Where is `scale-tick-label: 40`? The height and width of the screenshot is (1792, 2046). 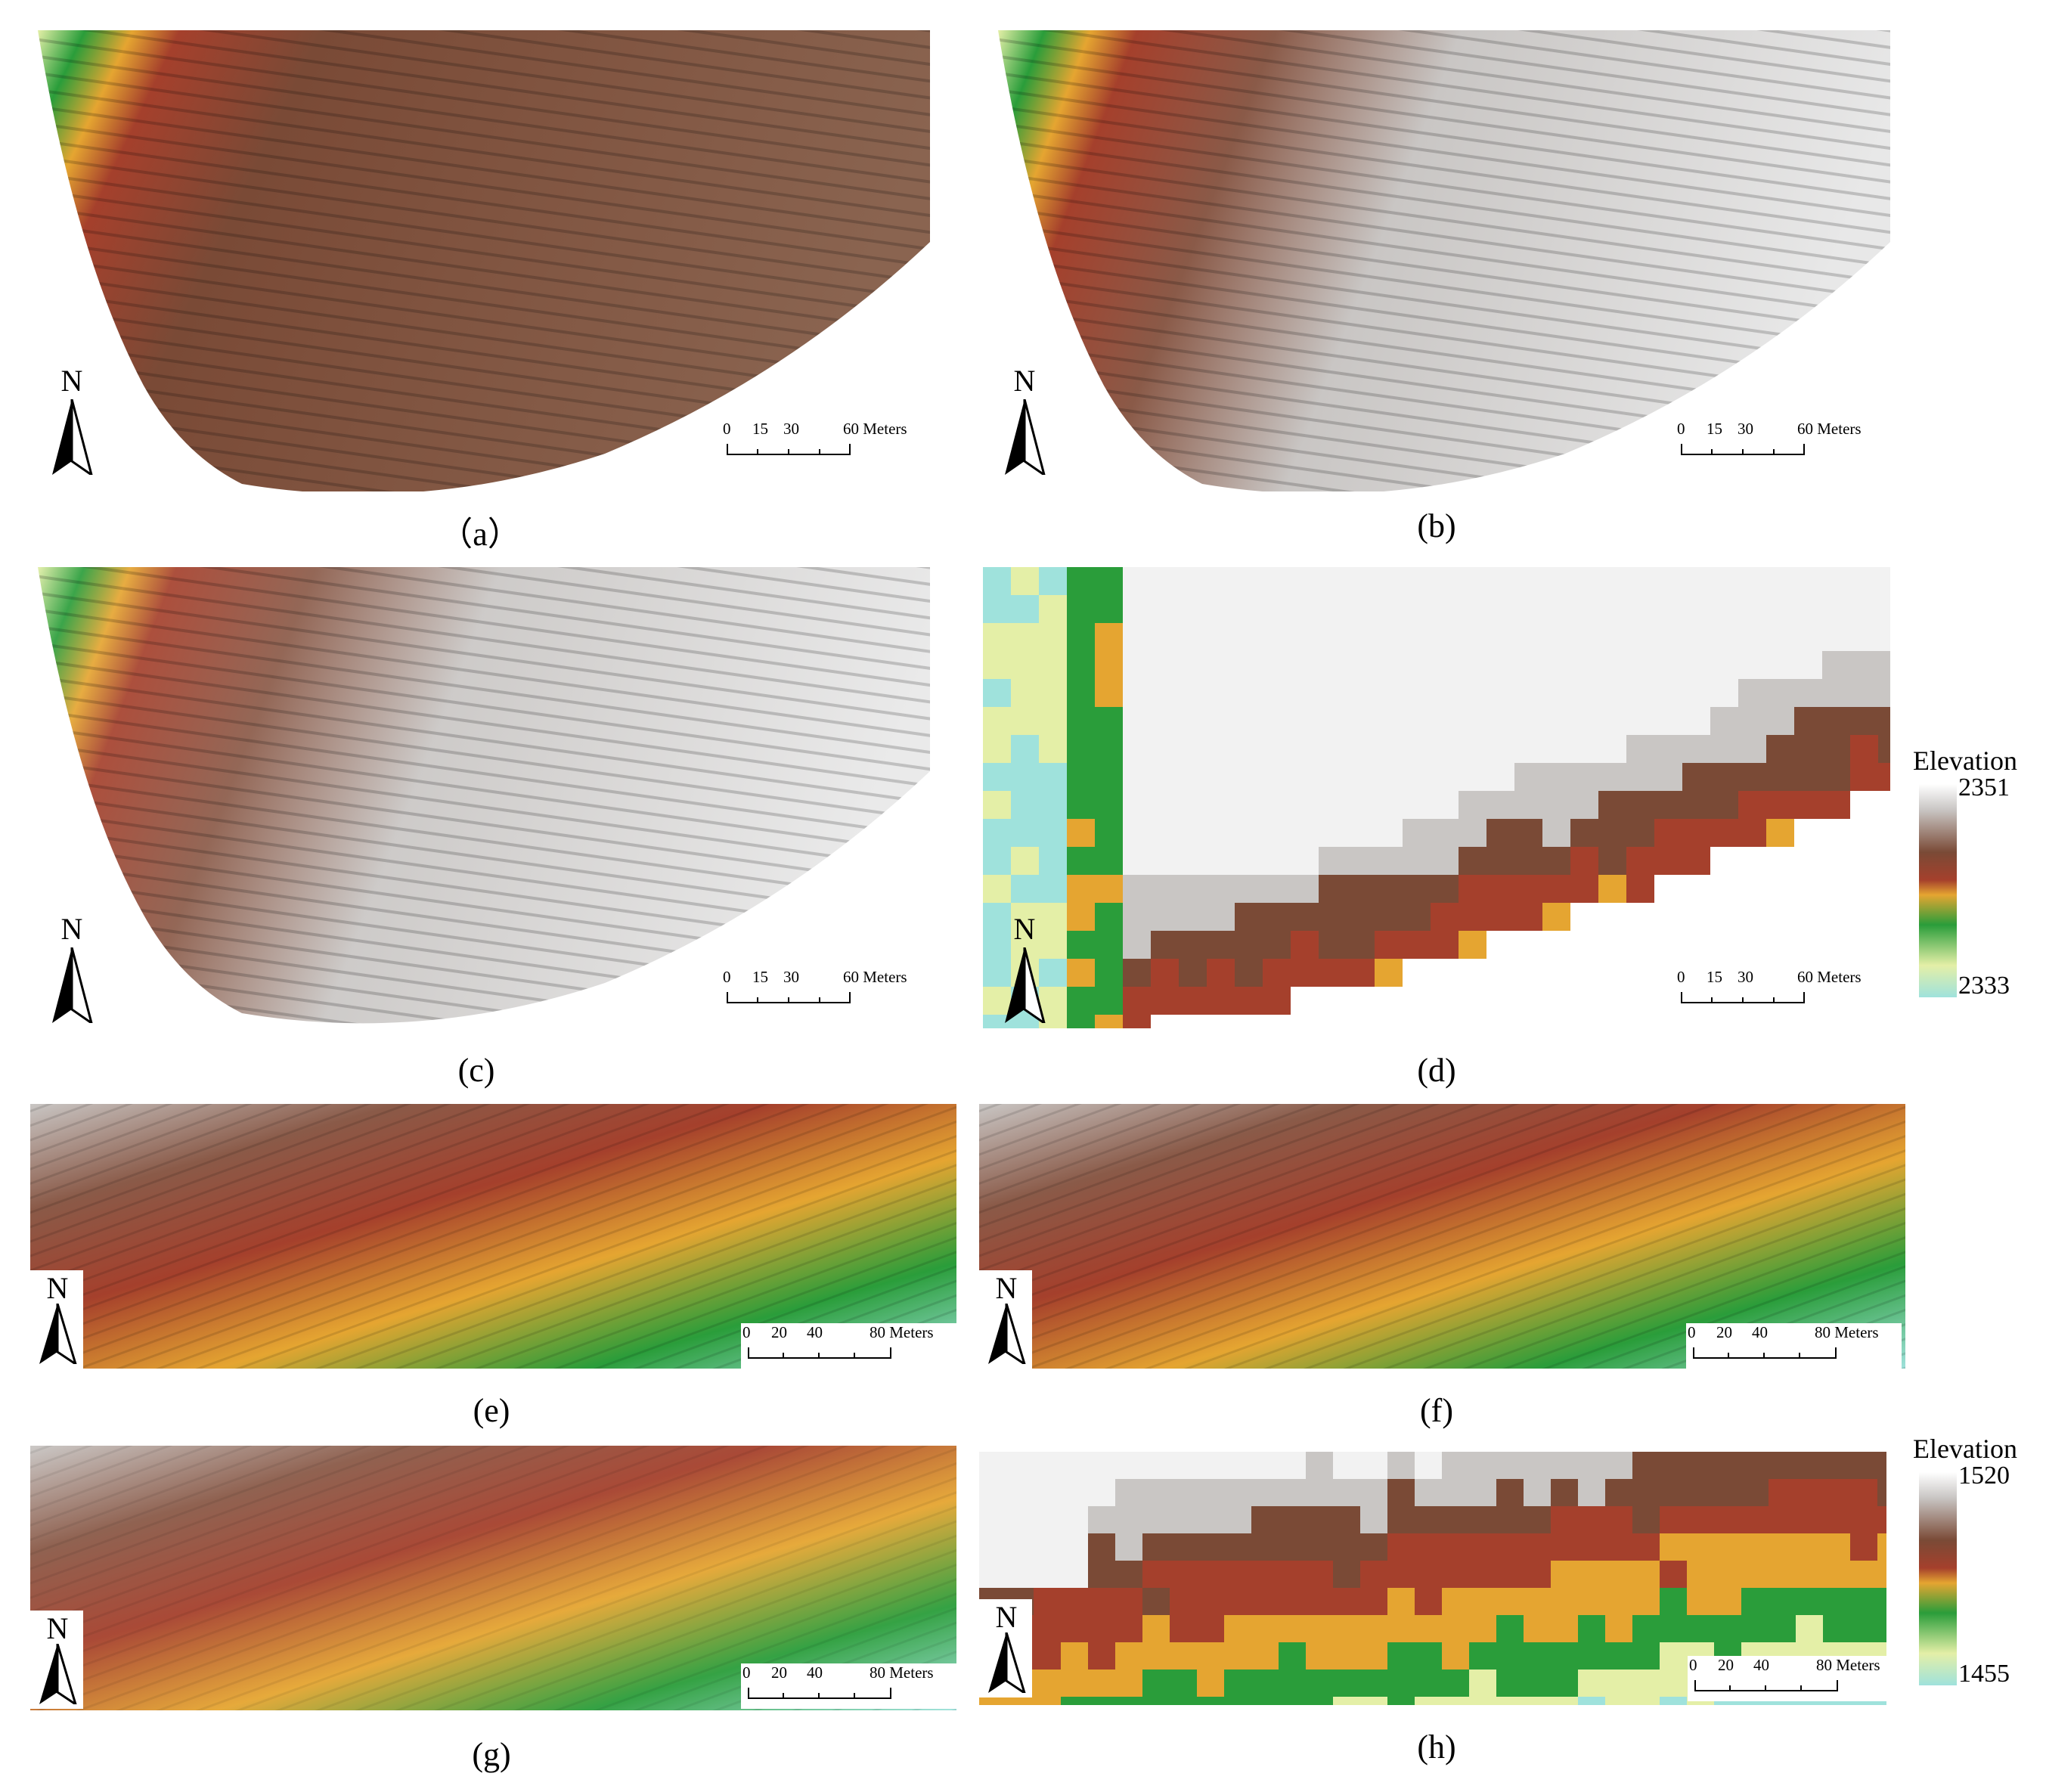 scale-tick-label: 40 is located at coordinates (815, 1672).